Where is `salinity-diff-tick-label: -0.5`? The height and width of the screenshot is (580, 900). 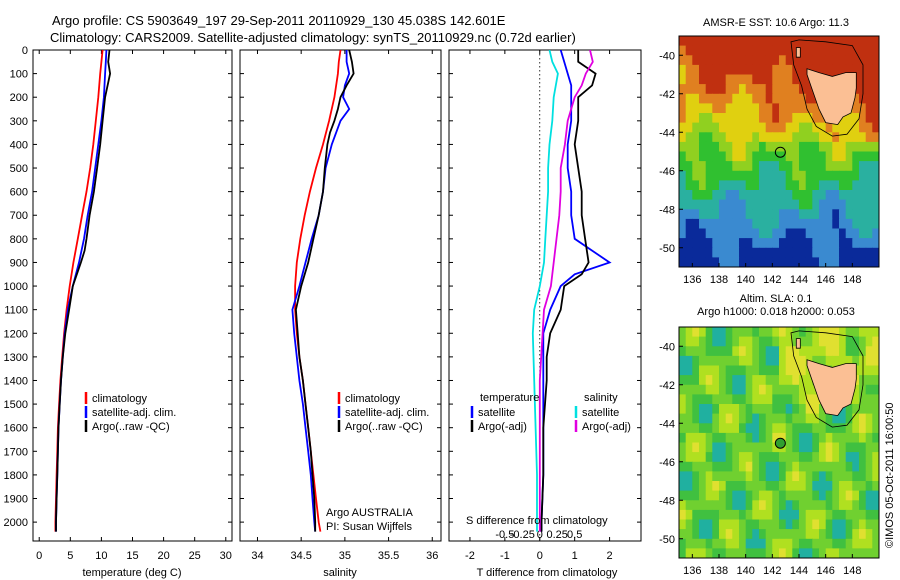
salinity-diff-tick-label: -0.5 is located at coordinates (504, 535).